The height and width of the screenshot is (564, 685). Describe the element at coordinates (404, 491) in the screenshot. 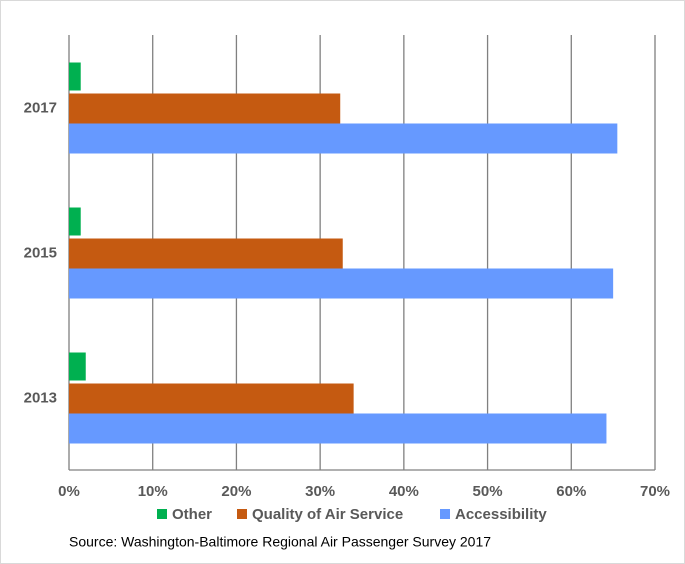

I see `x-tick-label: 40%` at that location.